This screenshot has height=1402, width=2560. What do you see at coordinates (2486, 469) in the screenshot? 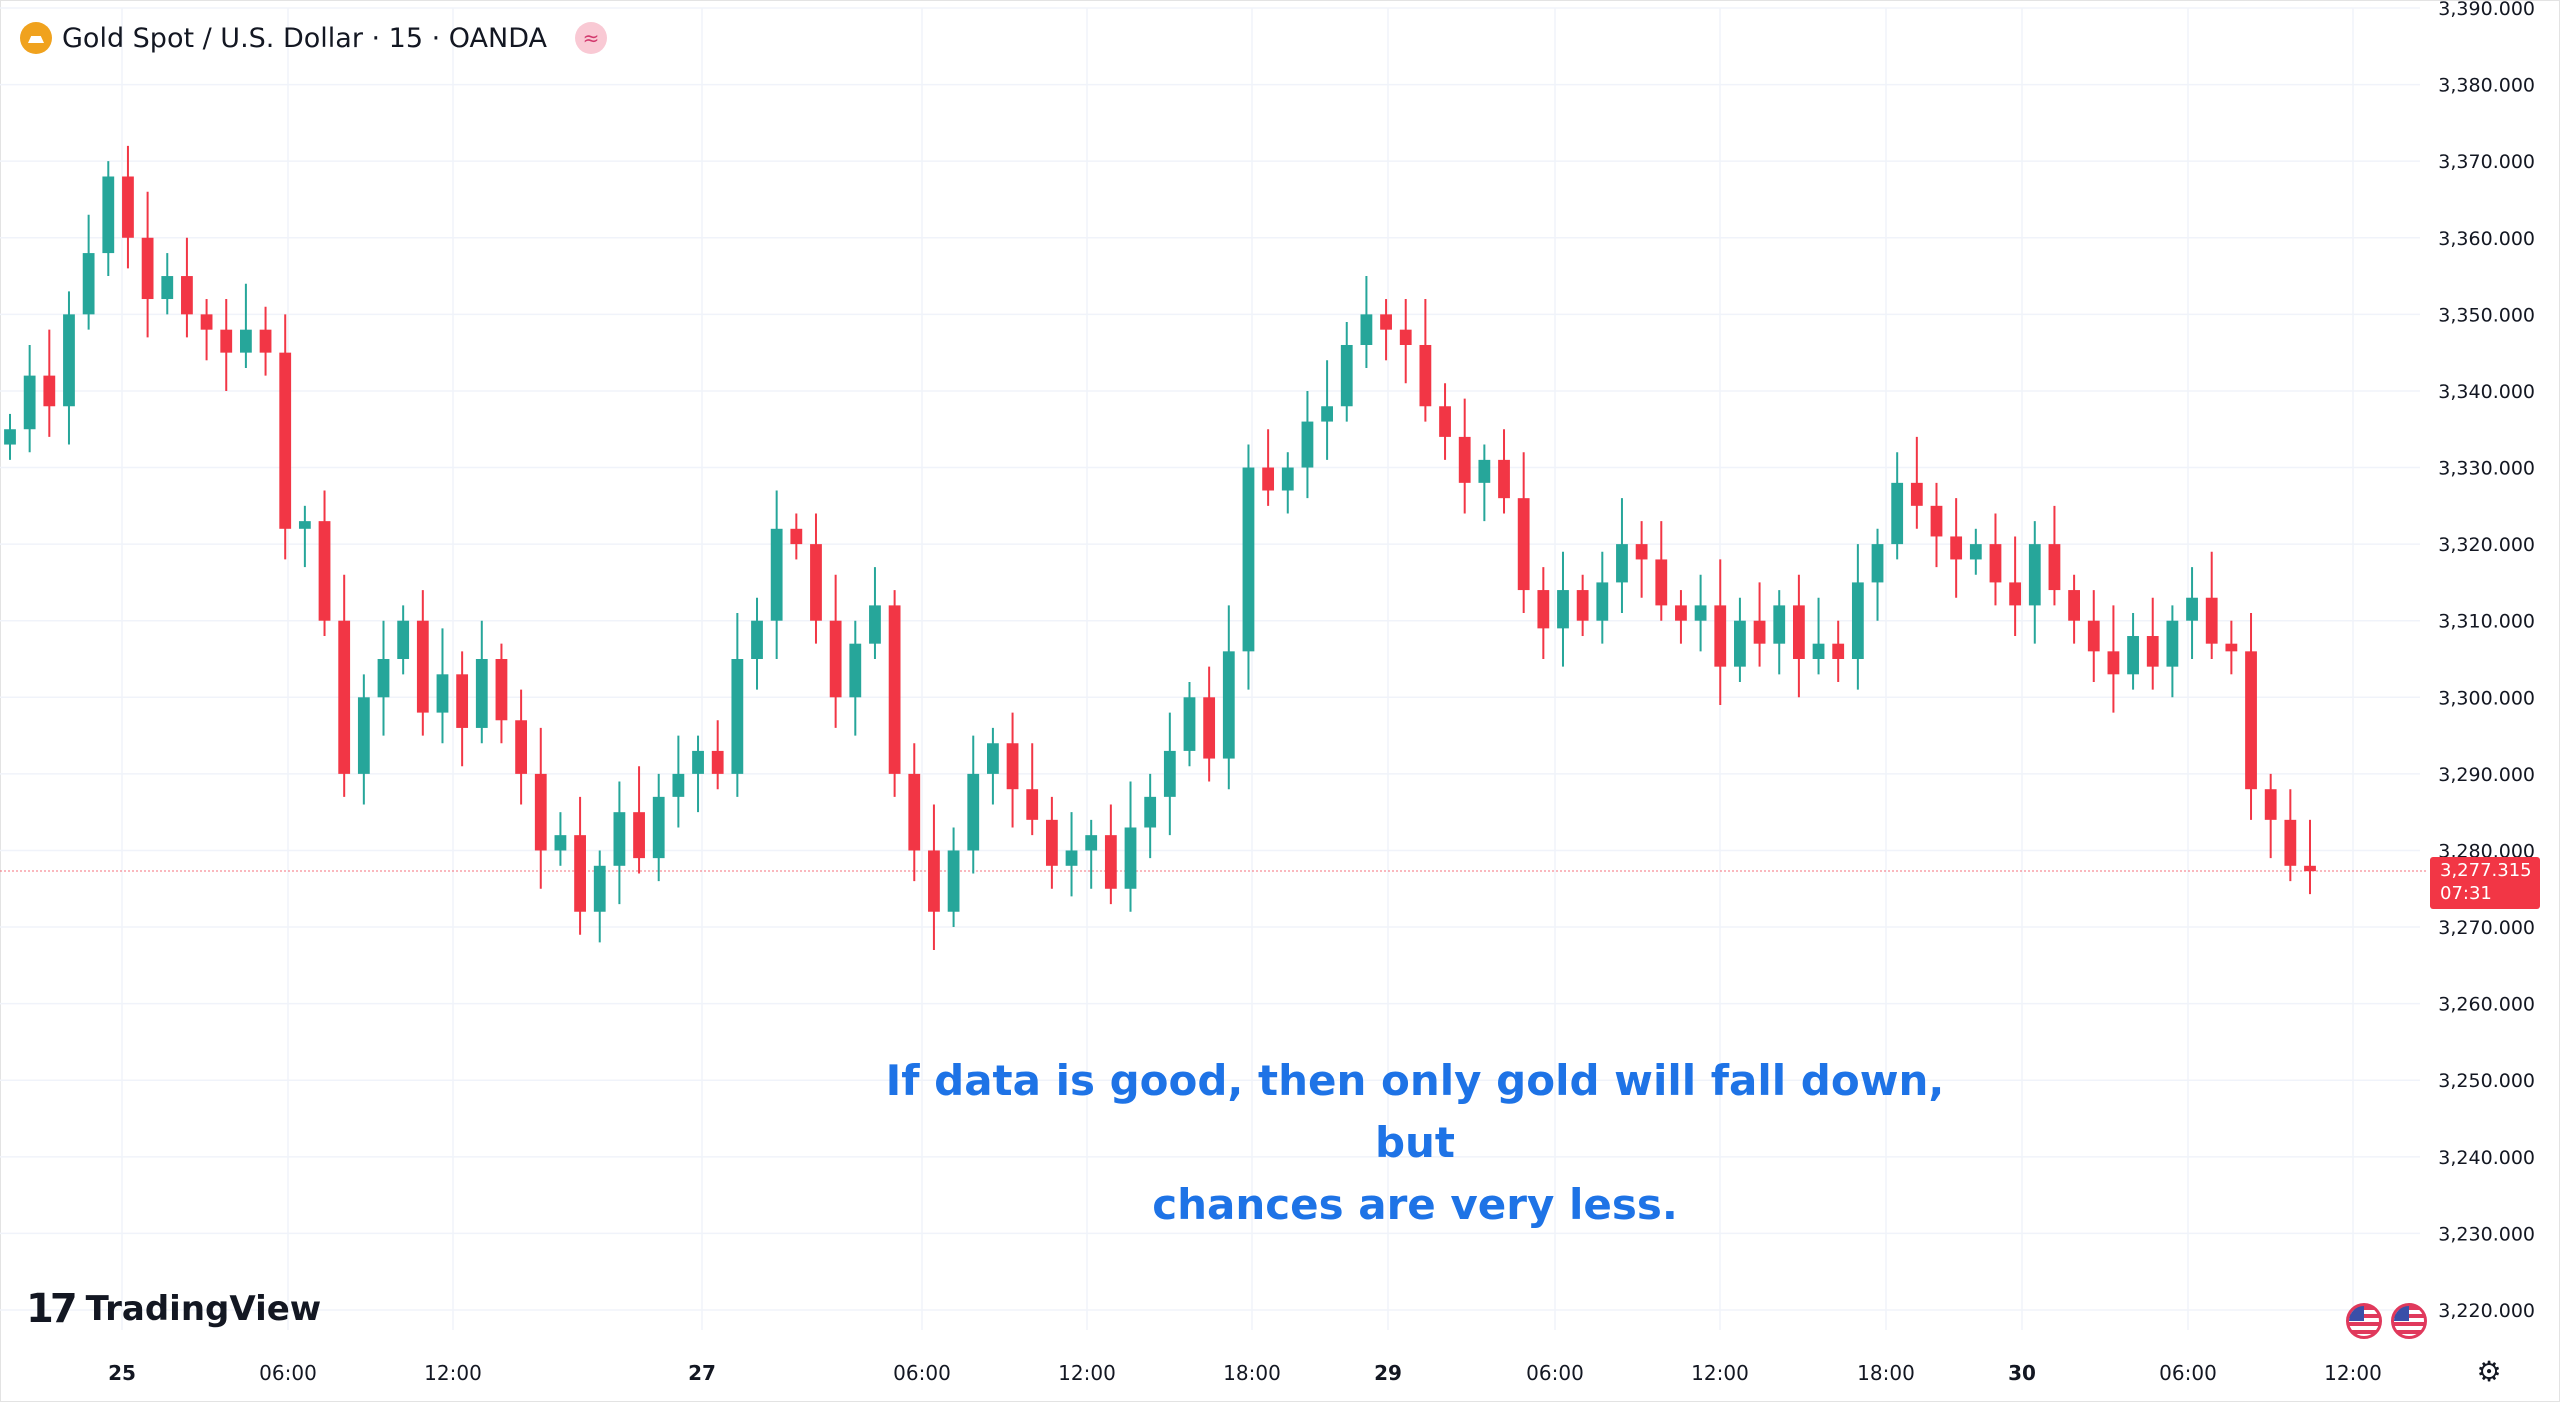
I see `y-tick-label: 3,330.000` at bounding box center [2486, 469].